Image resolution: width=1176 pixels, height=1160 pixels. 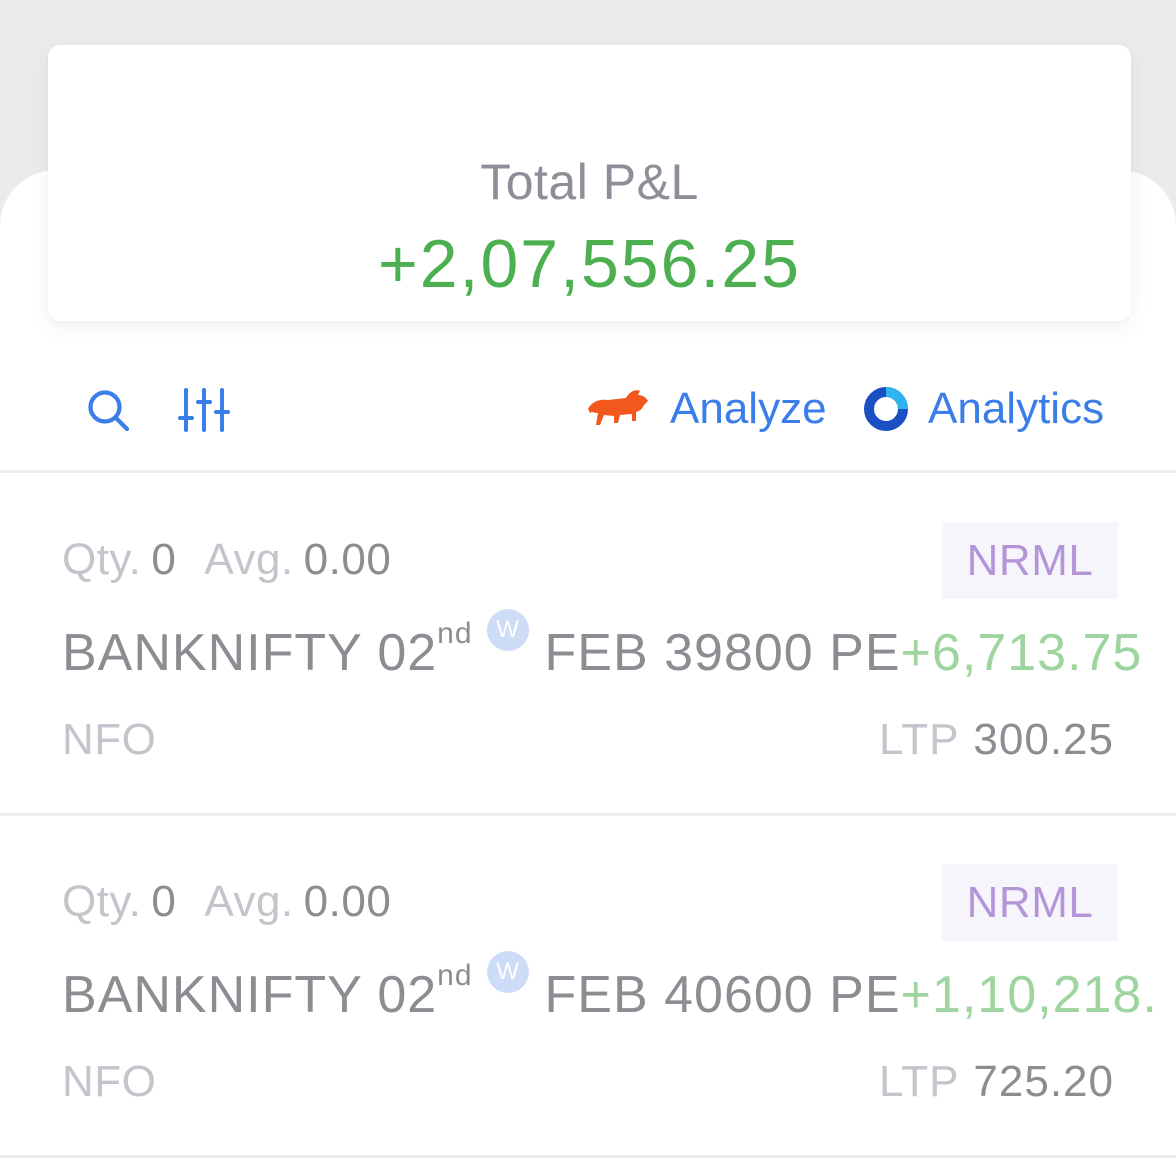 What do you see at coordinates (1043, 739) in the screenshot?
I see `ltp-value: 300.25` at bounding box center [1043, 739].